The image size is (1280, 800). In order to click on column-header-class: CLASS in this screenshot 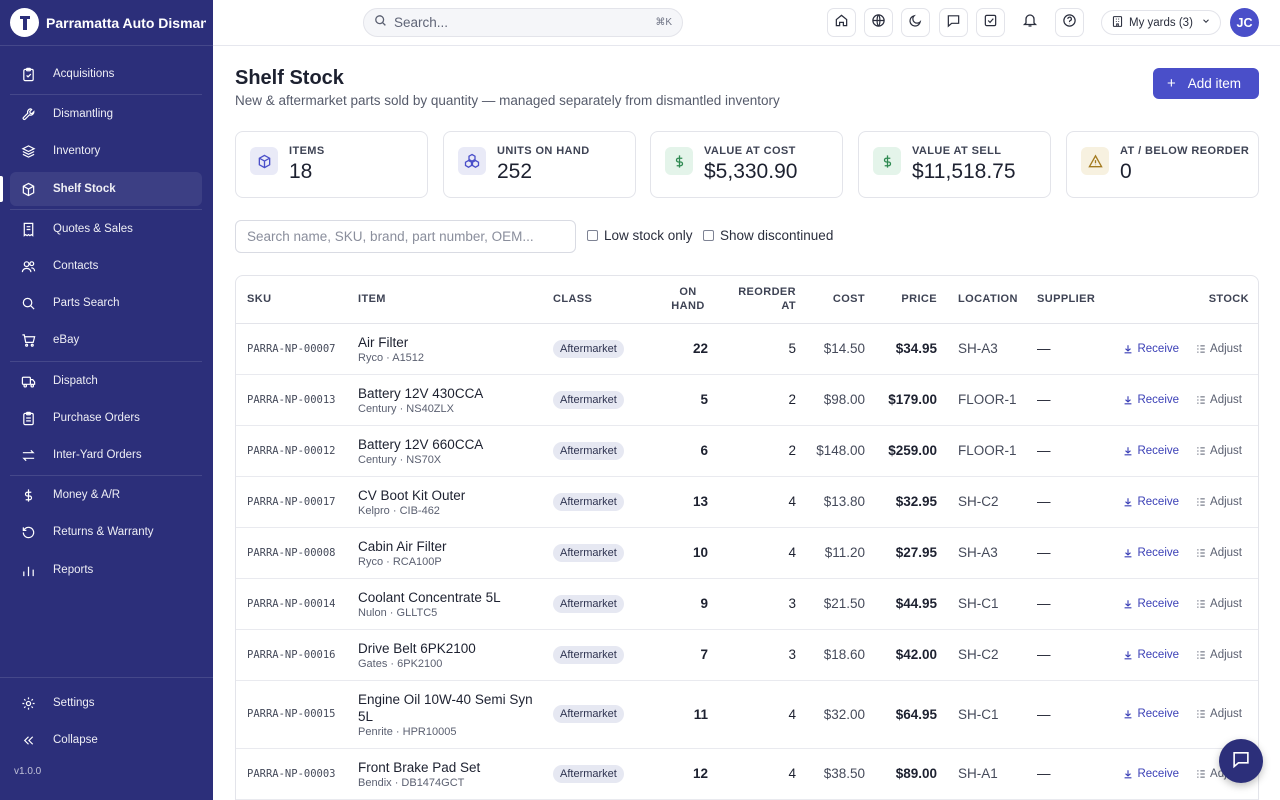, I will do `click(592, 300)`.